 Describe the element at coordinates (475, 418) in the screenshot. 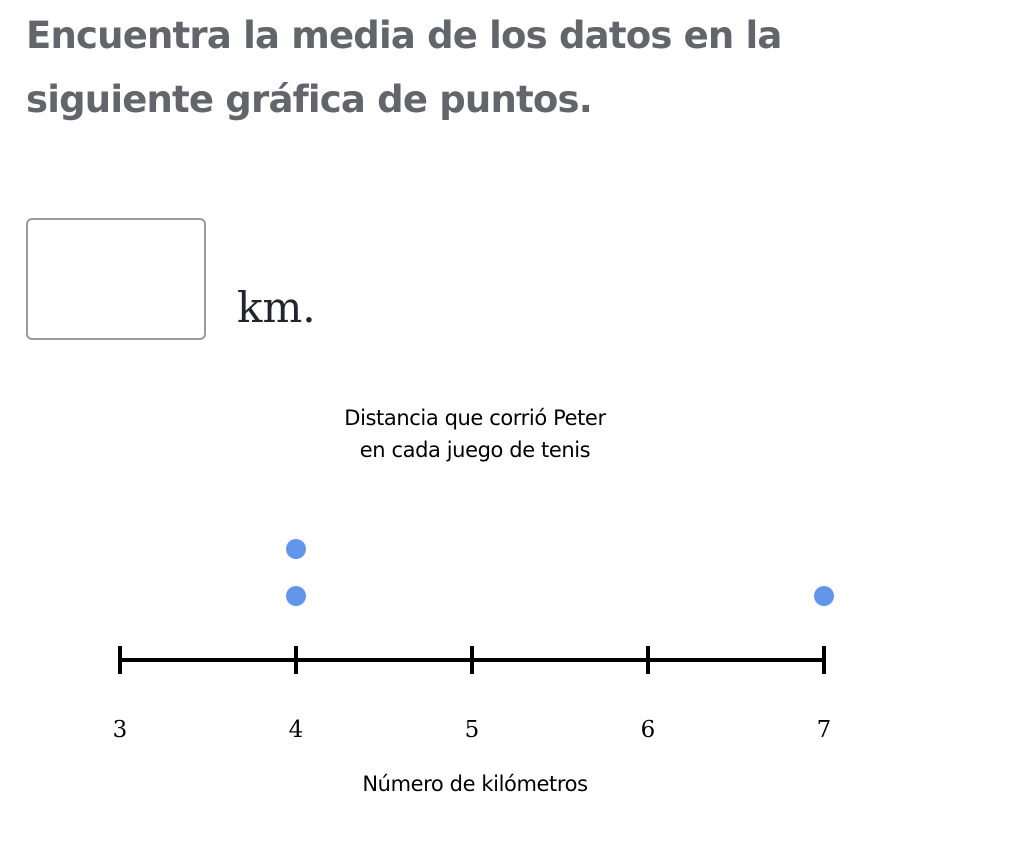

I see `chart-title-line-1: Distancia que corrió Peter` at that location.